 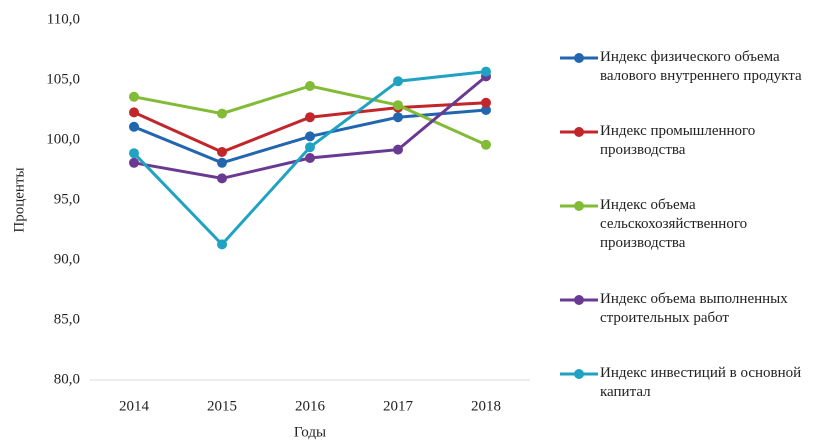 I want to click on legend-label: Индекс инвестиций в основной капитал, so click(x=701, y=382).